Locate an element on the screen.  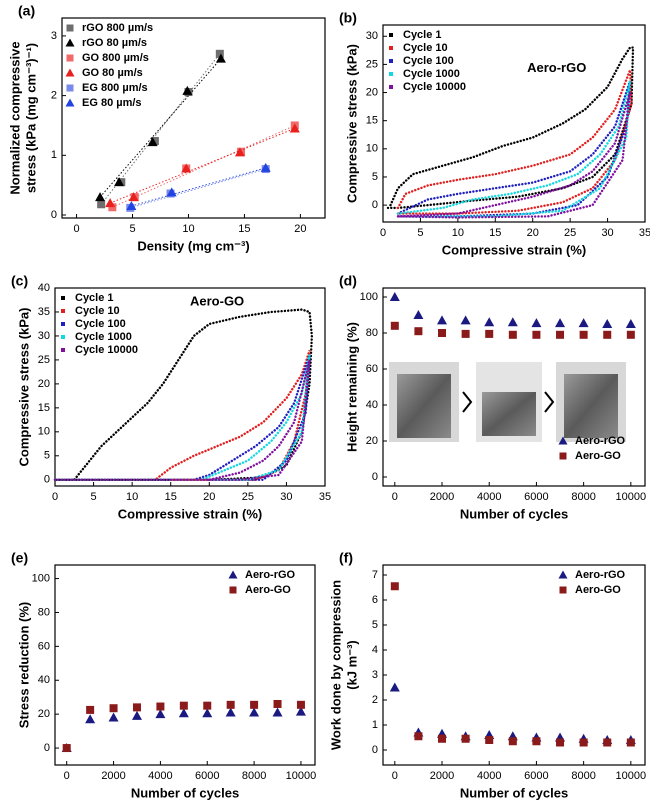
annotation: Aero-rGO is located at coordinates (556, 67).